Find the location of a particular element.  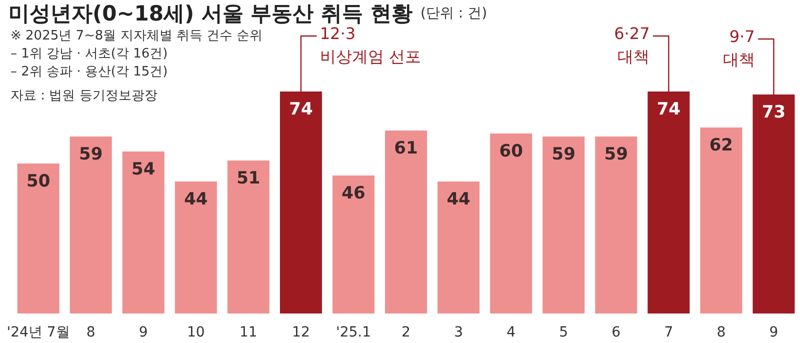

chart-subtitle: (단위 : 건) is located at coordinates (454, 14).